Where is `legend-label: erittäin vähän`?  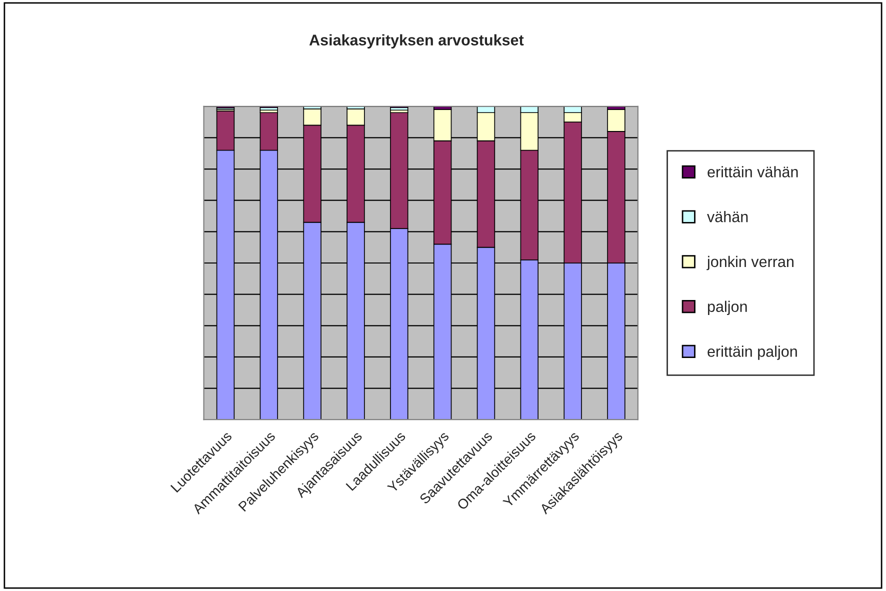 legend-label: erittäin vähän is located at coordinates (753, 172).